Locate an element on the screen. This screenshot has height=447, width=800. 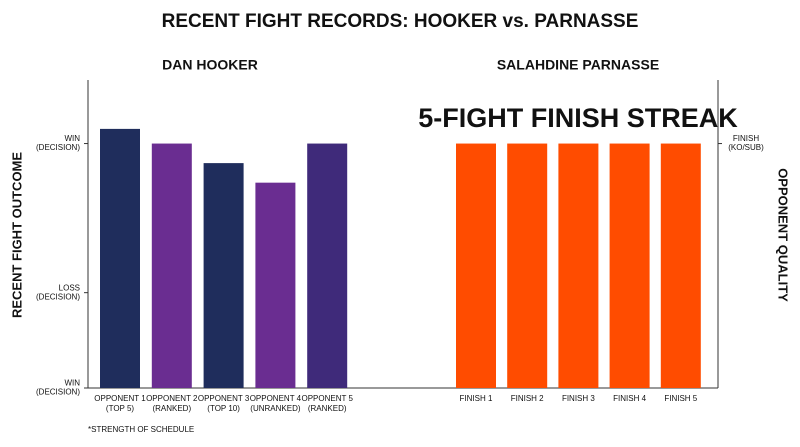
y2-axis-title: OPPONENT QUALITY is located at coordinates (783, 235).